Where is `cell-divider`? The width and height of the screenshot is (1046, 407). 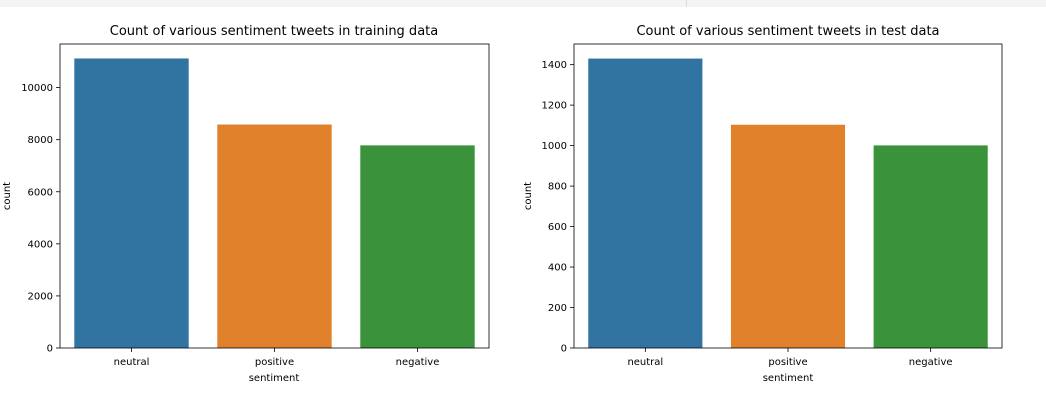
cell-divider is located at coordinates (686, 3).